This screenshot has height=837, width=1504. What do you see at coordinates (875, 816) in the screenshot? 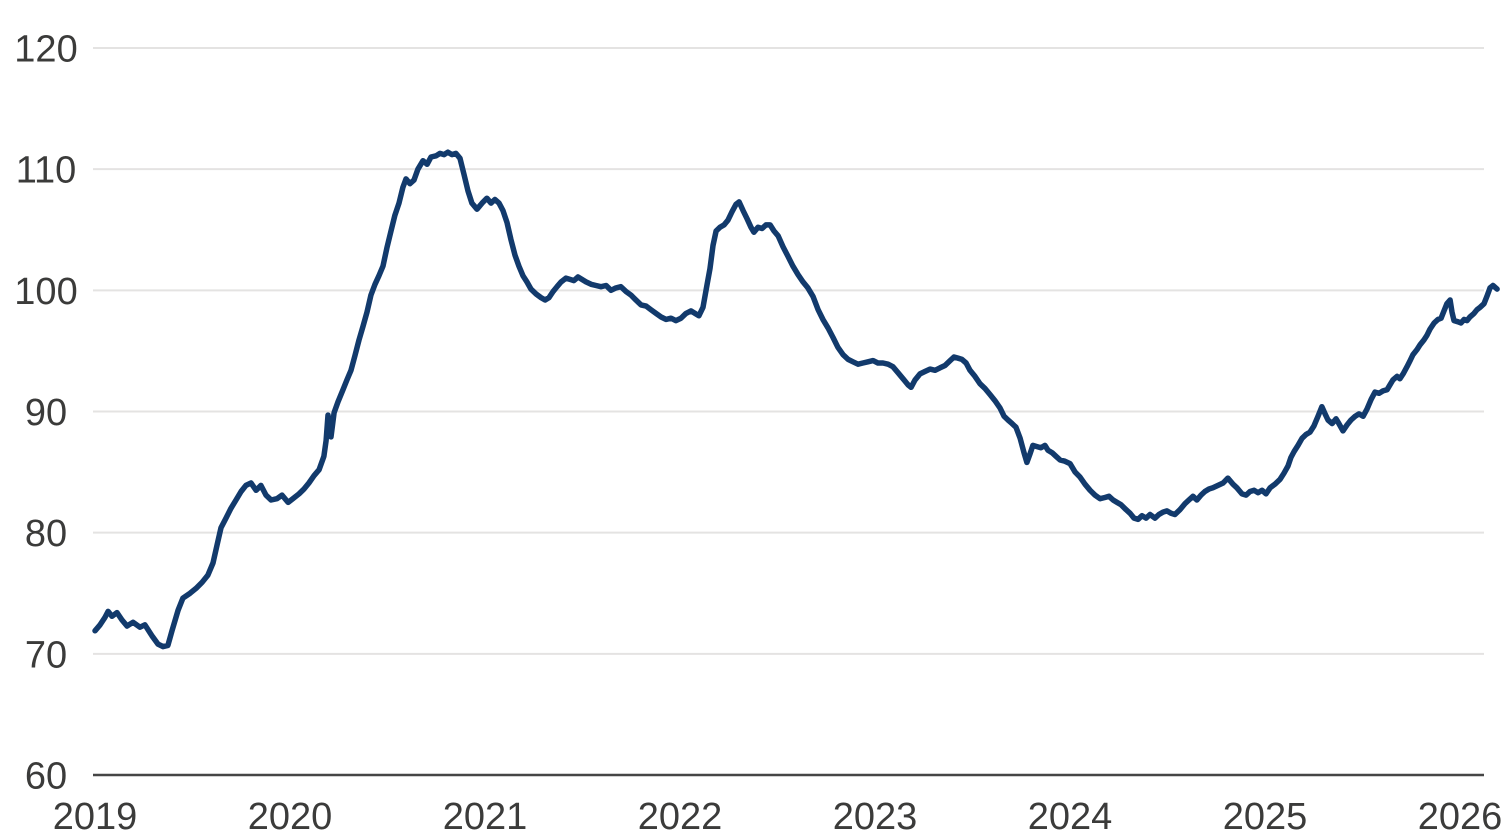
I see `x-tick-label: 2023` at bounding box center [875, 816].